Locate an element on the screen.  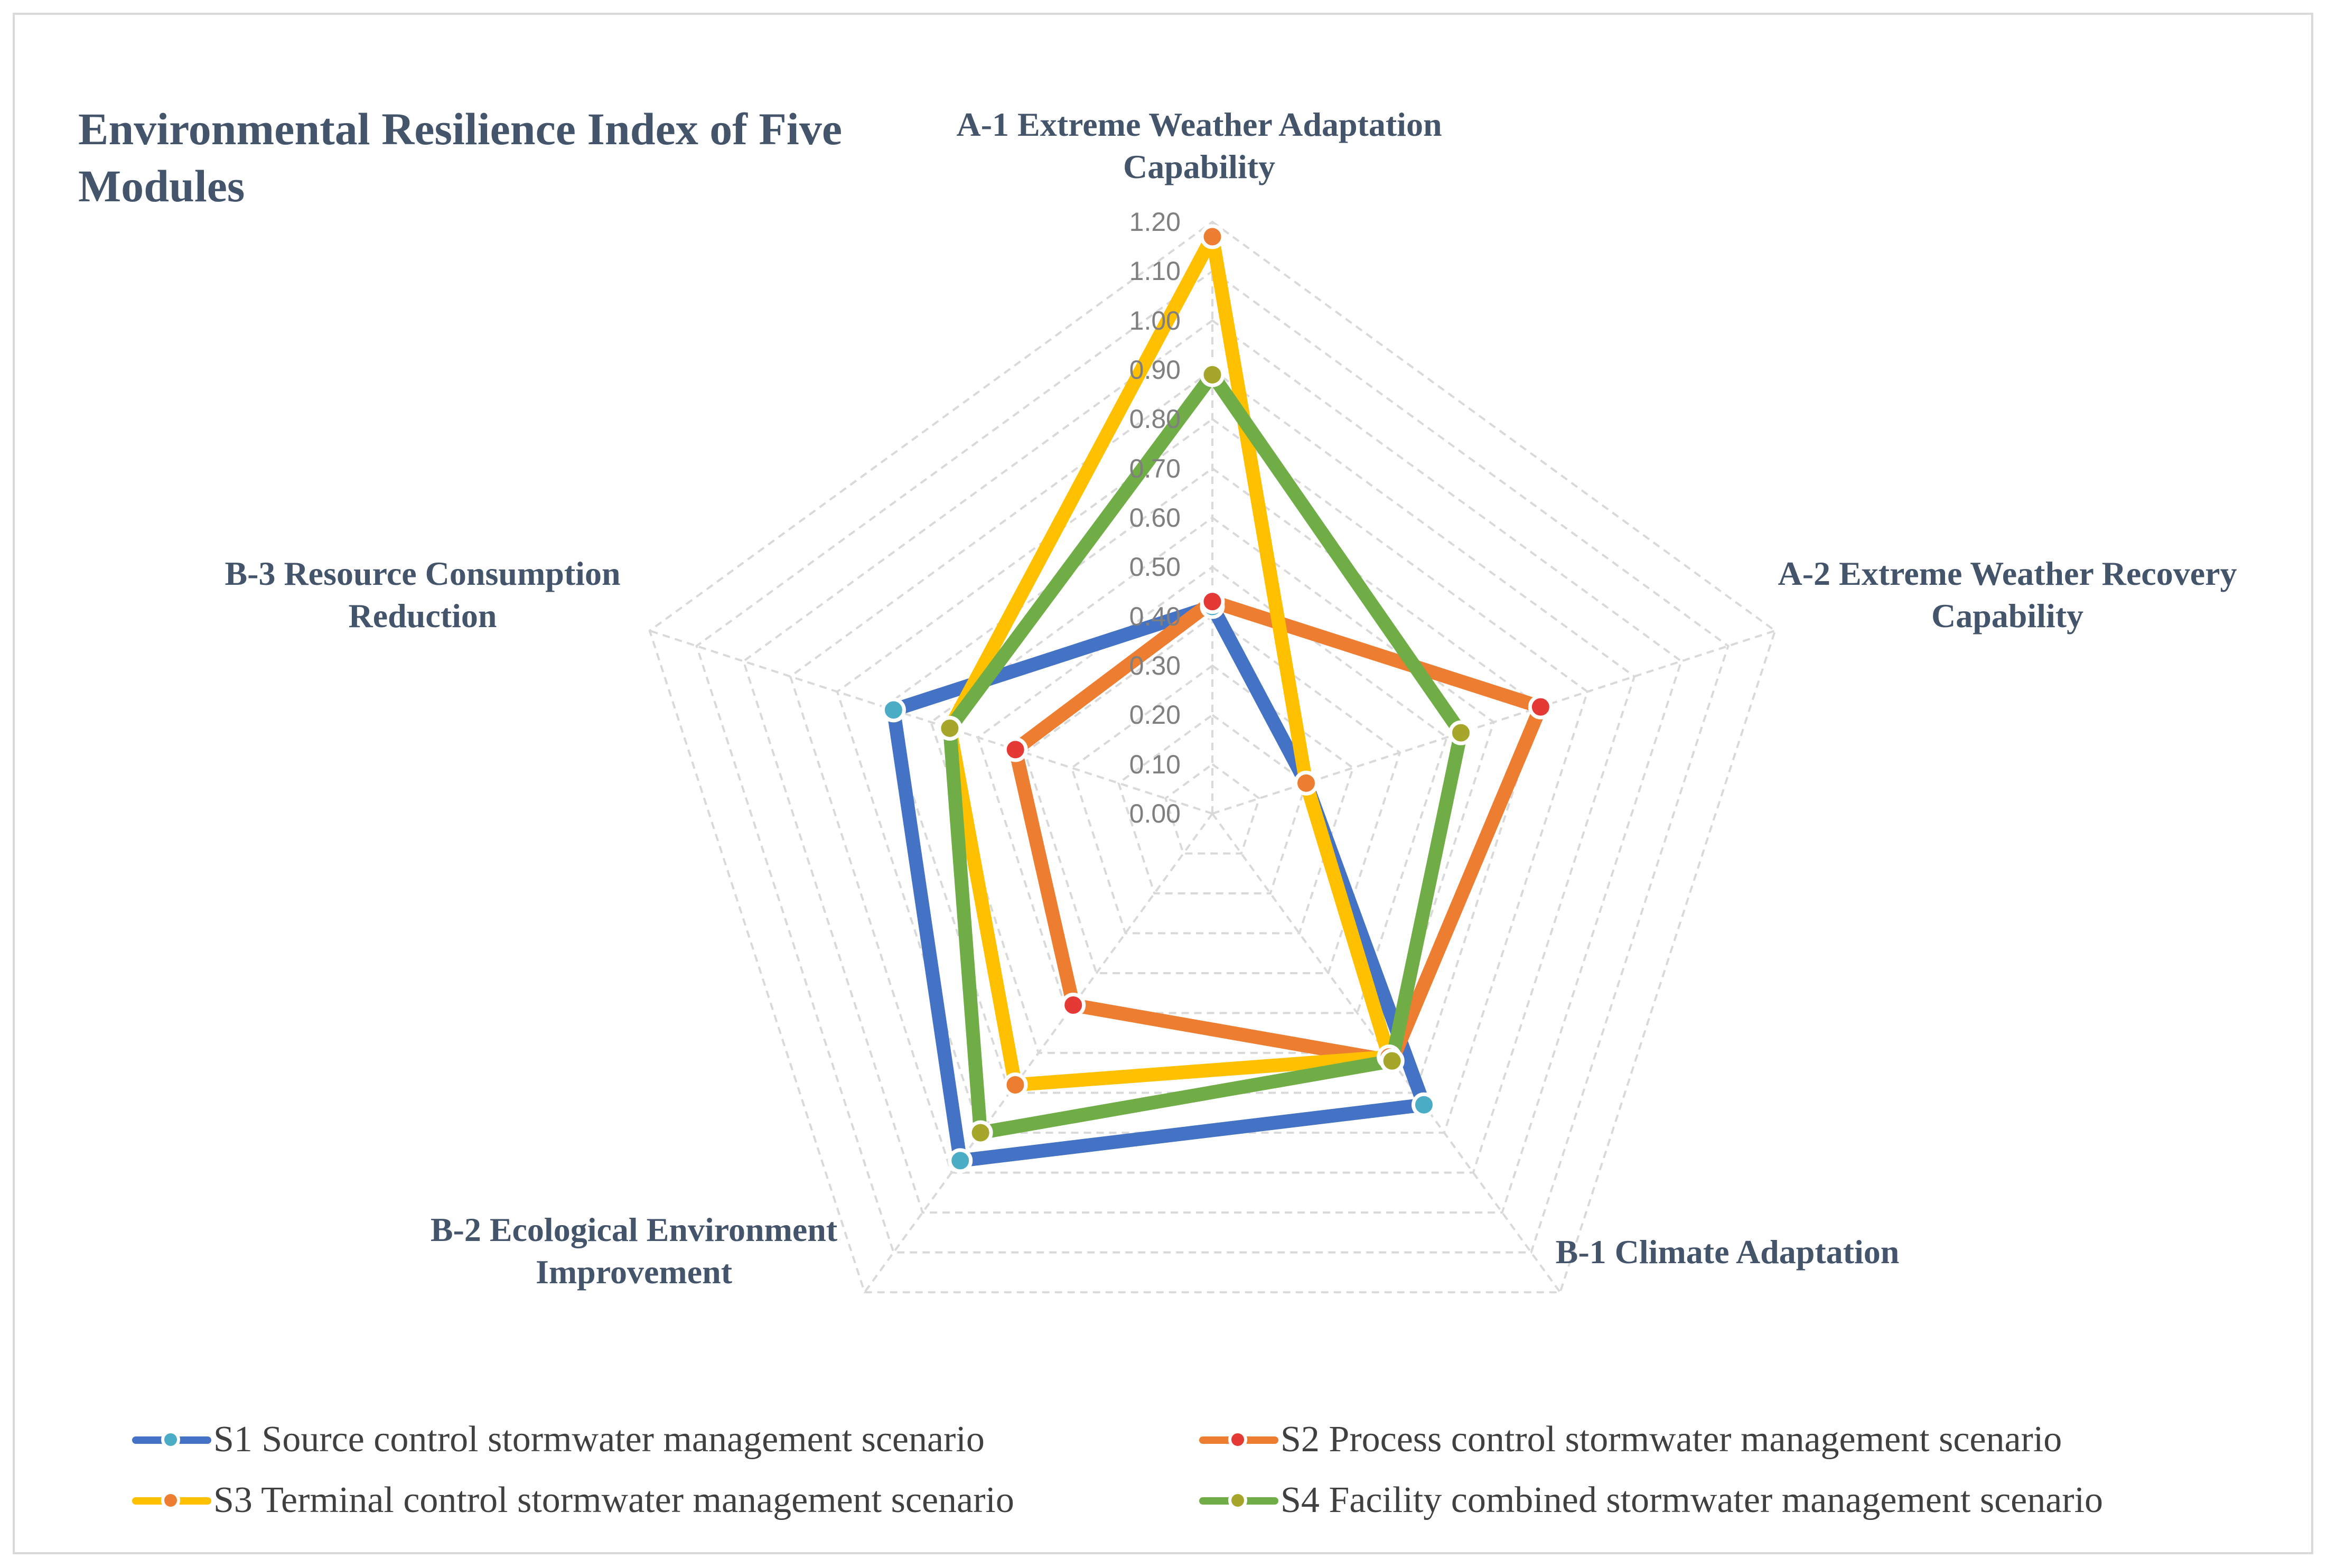
legend-swatch-s4 is located at coordinates (1238, 1500).